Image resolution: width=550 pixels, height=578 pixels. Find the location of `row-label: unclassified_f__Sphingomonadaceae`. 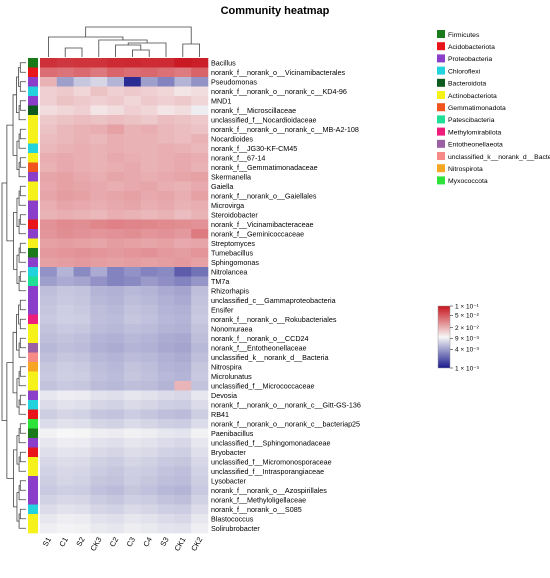

row-label: unclassified_f__Sphingomonadaceae is located at coordinates (270, 442).